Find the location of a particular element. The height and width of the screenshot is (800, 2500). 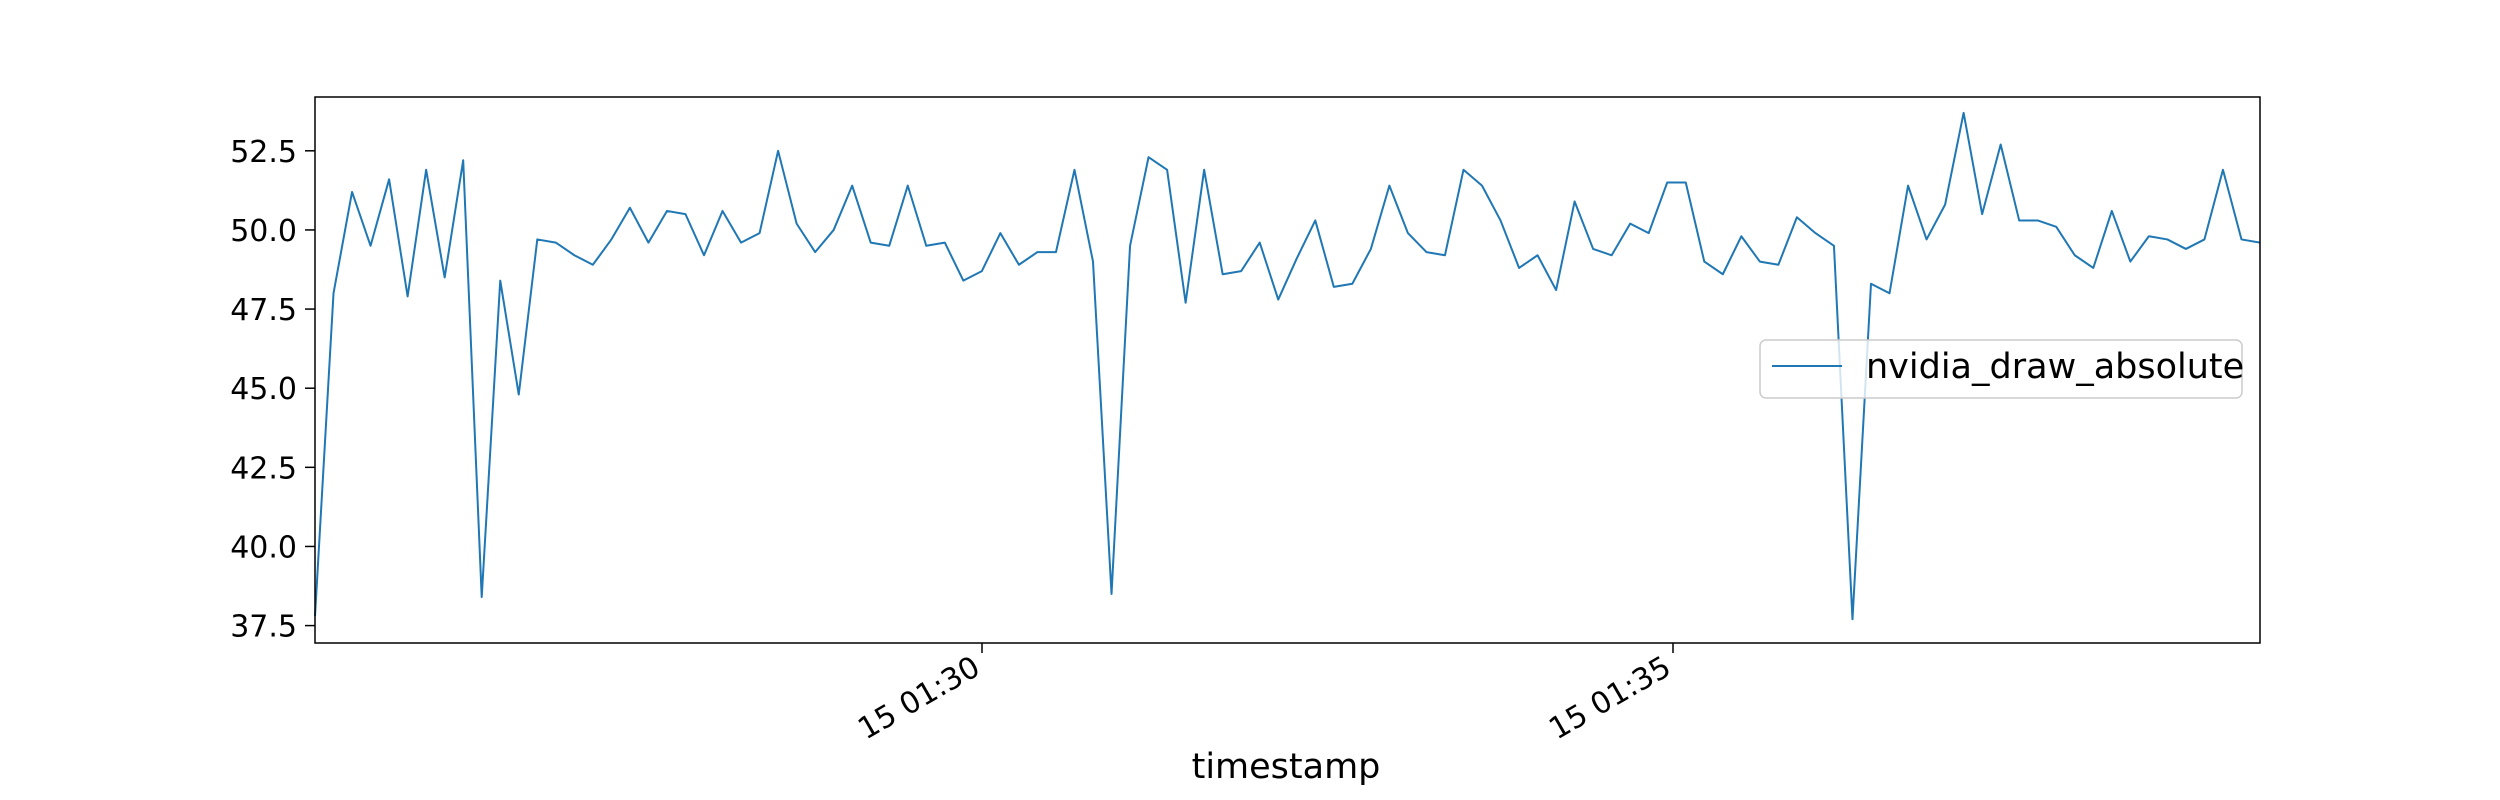

y-tick-label: 40.0 is located at coordinates (263, 547).